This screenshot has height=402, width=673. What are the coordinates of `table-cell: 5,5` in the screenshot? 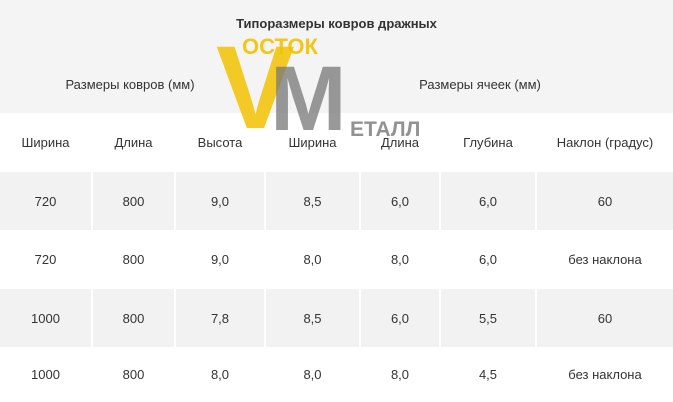 It's located at (489, 318).